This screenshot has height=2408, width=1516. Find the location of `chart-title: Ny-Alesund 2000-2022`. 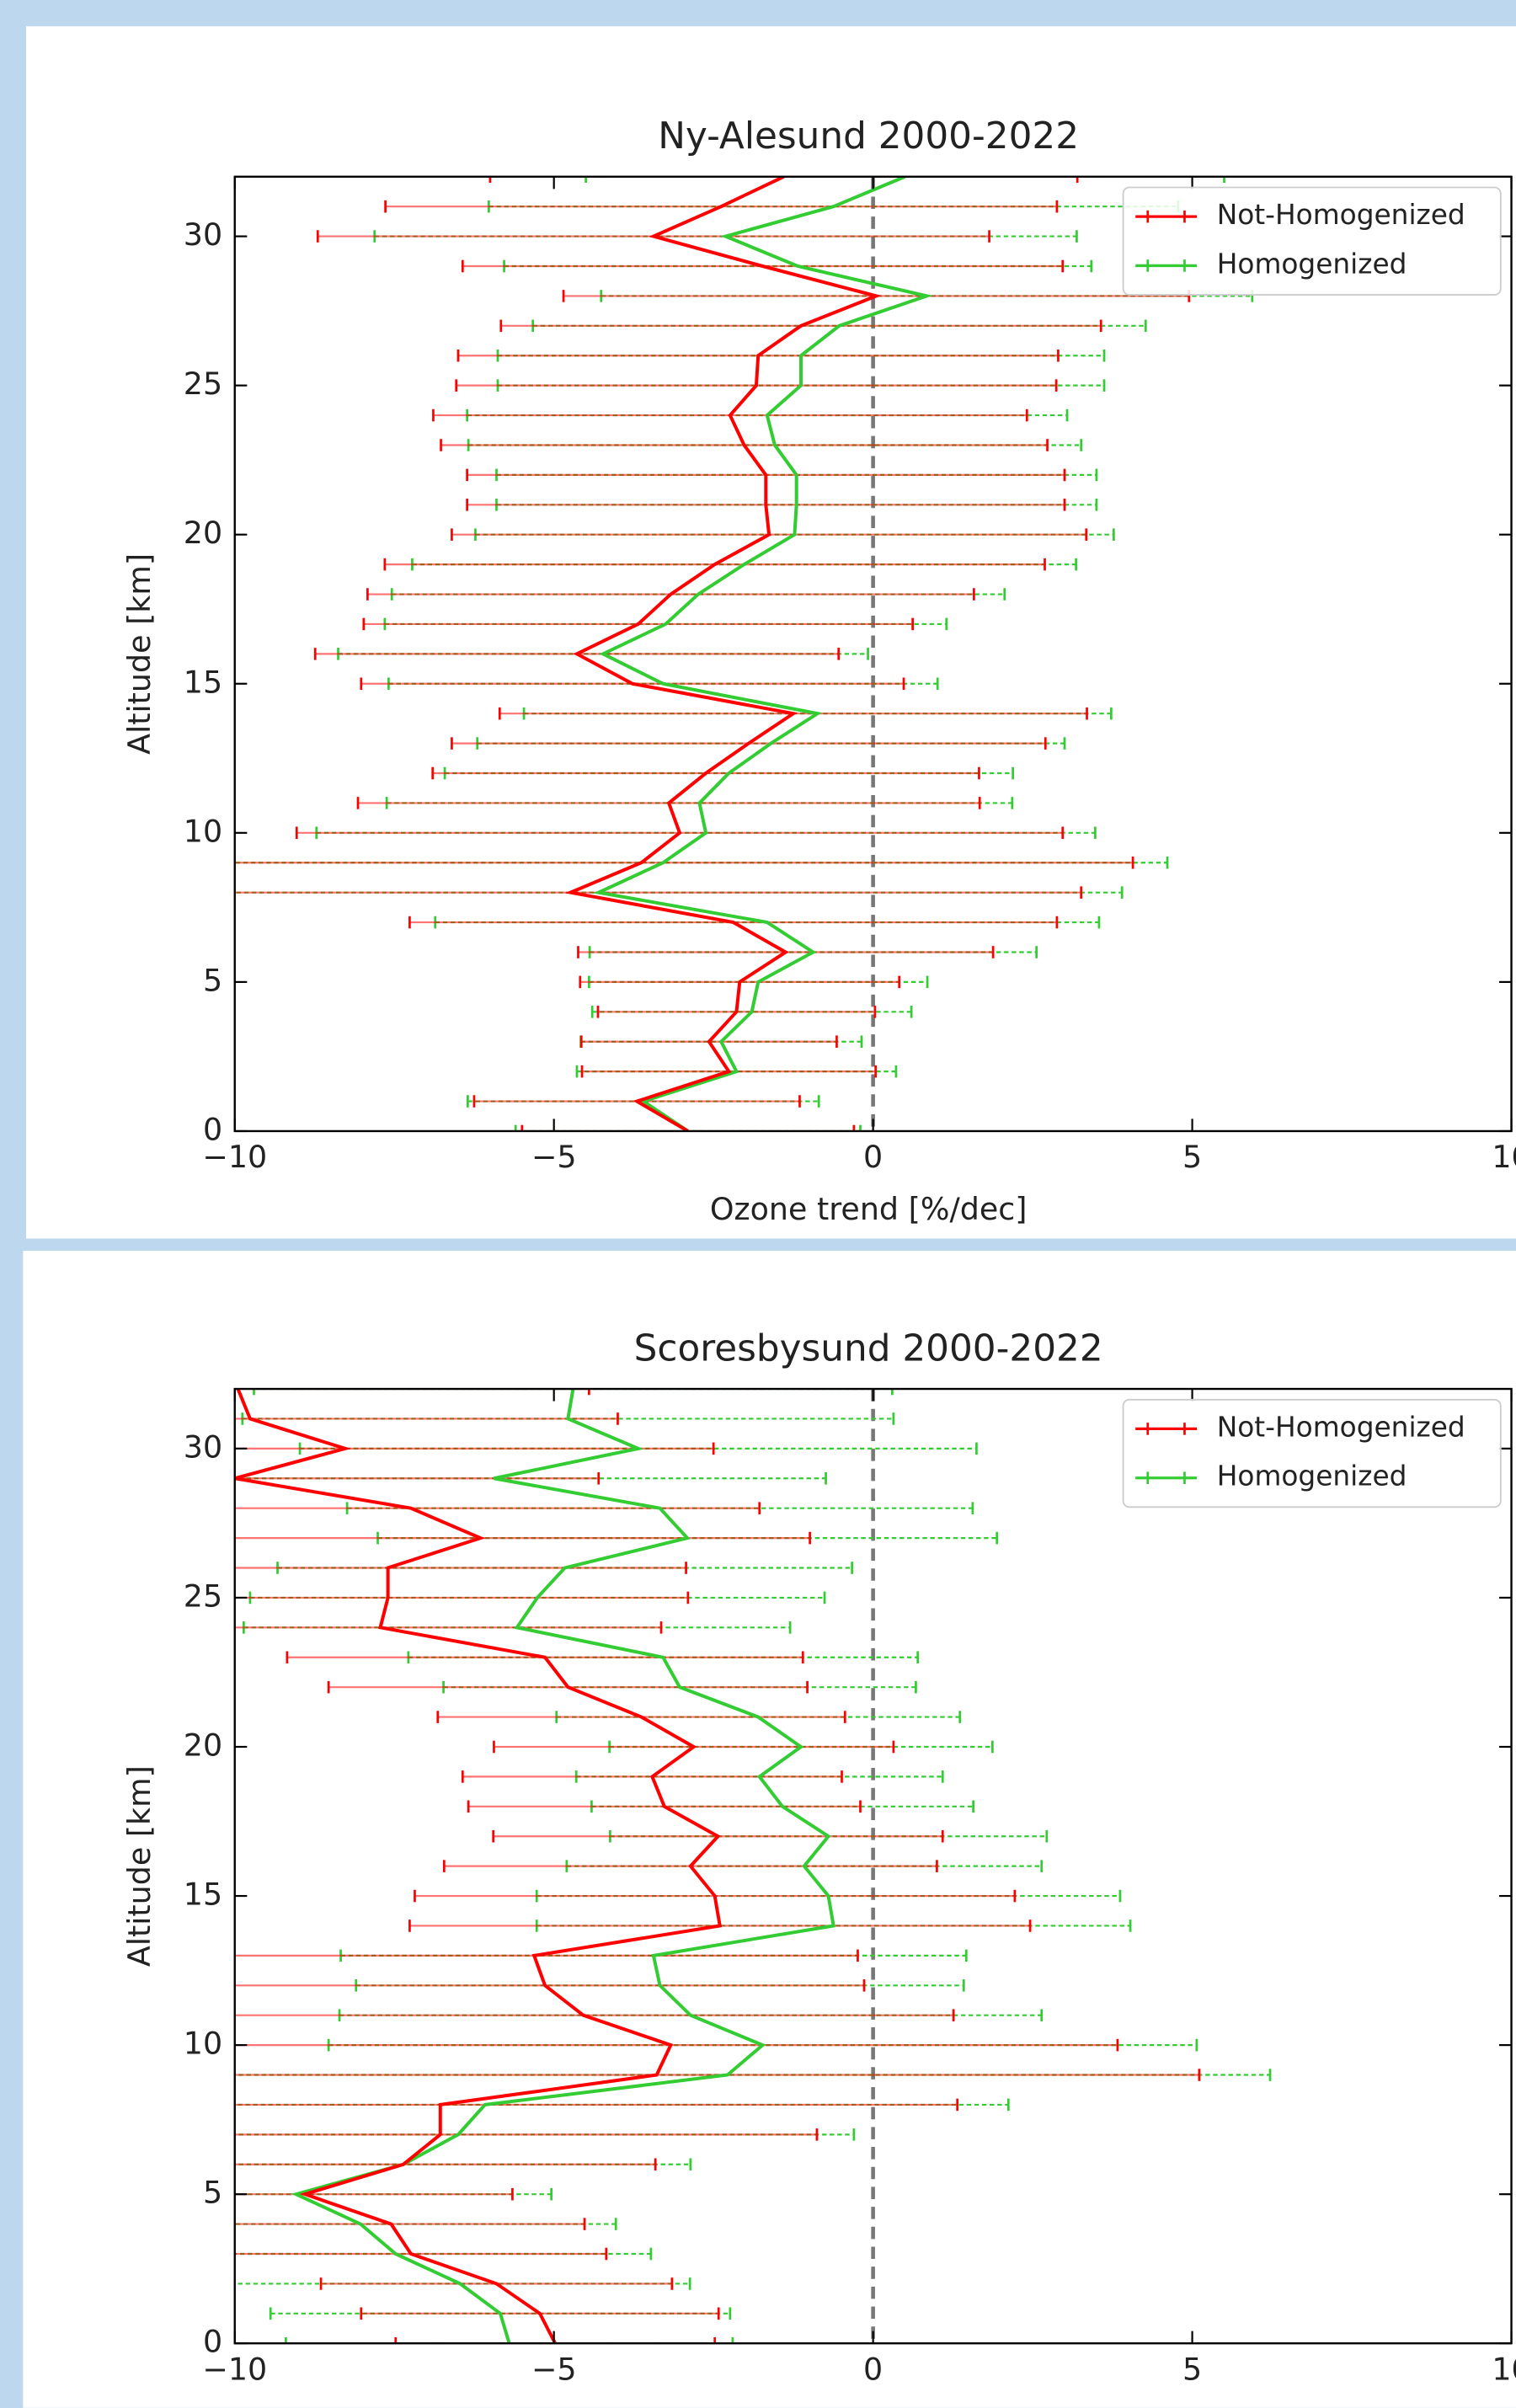

chart-title: Ny-Alesund 2000-2022 is located at coordinates (868, 136).